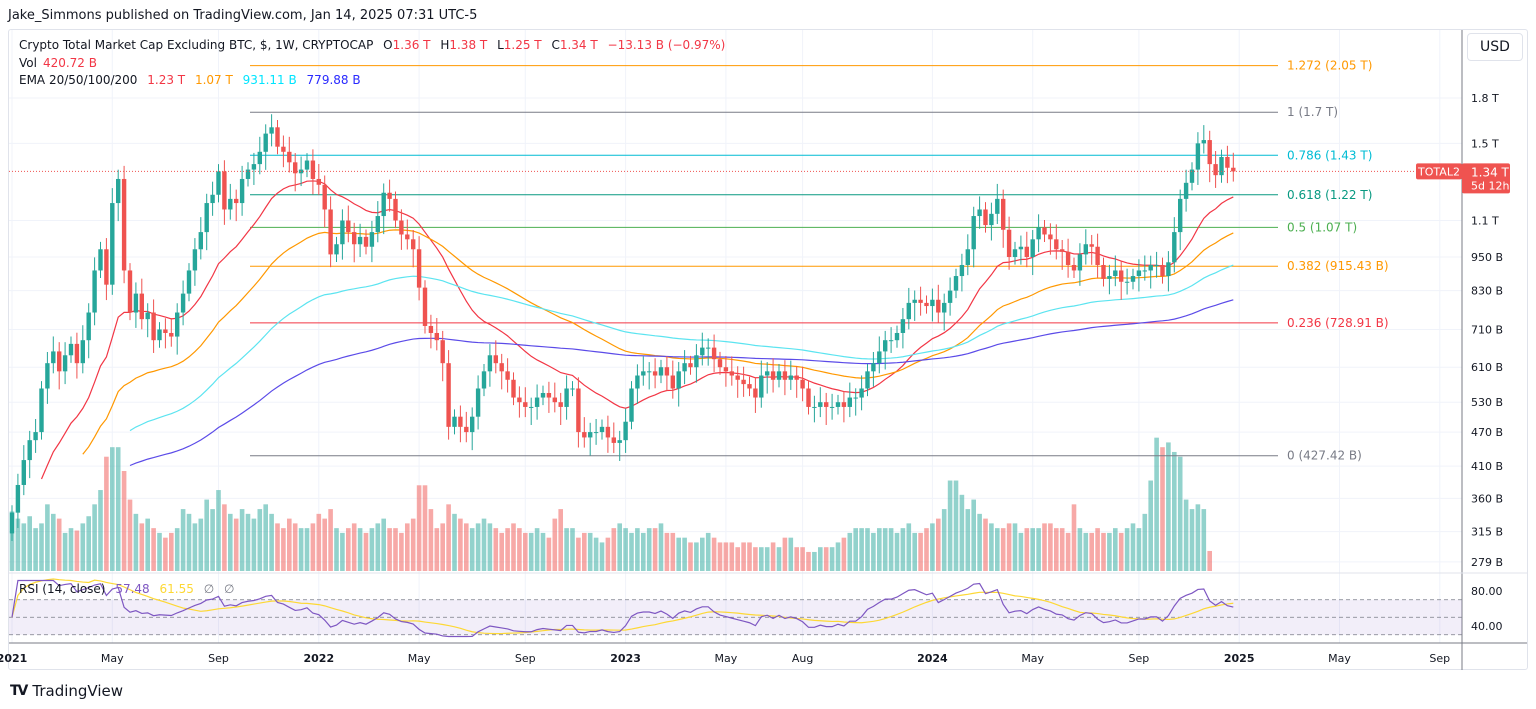 The width and height of the screenshot is (1536, 709). What do you see at coordinates (1324, 456) in the screenshot?
I see `fib-level-label: 0 (427.42 B)` at bounding box center [1324, 456].